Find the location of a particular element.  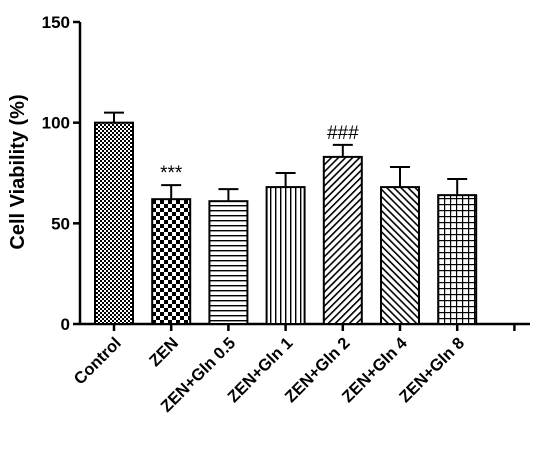

bar-zen is located at coordinates (171, 262).